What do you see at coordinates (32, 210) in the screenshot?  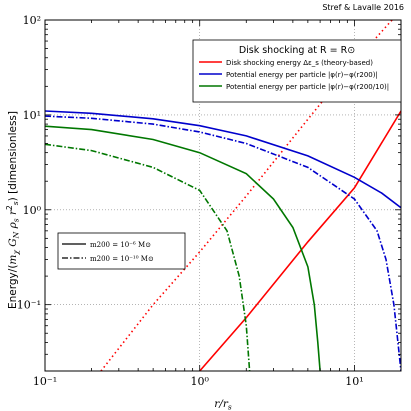 I see `y-tick-label: 10⁰` at bounding box center [32, 210].